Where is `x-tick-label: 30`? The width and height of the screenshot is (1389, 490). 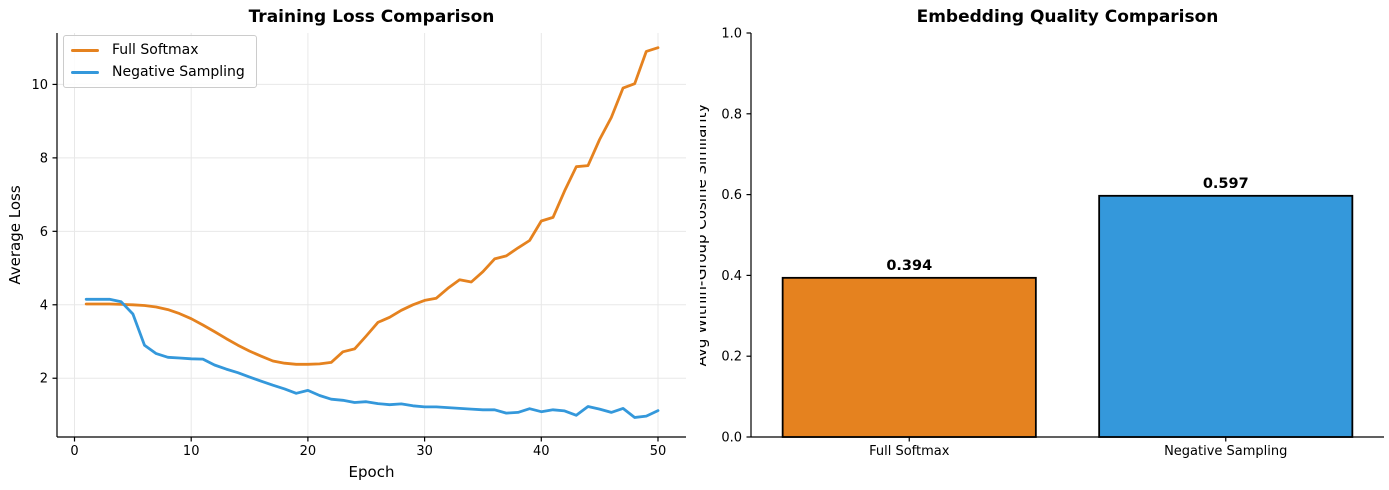 x-tick-label: 30 is located at coordinates (424, 451).